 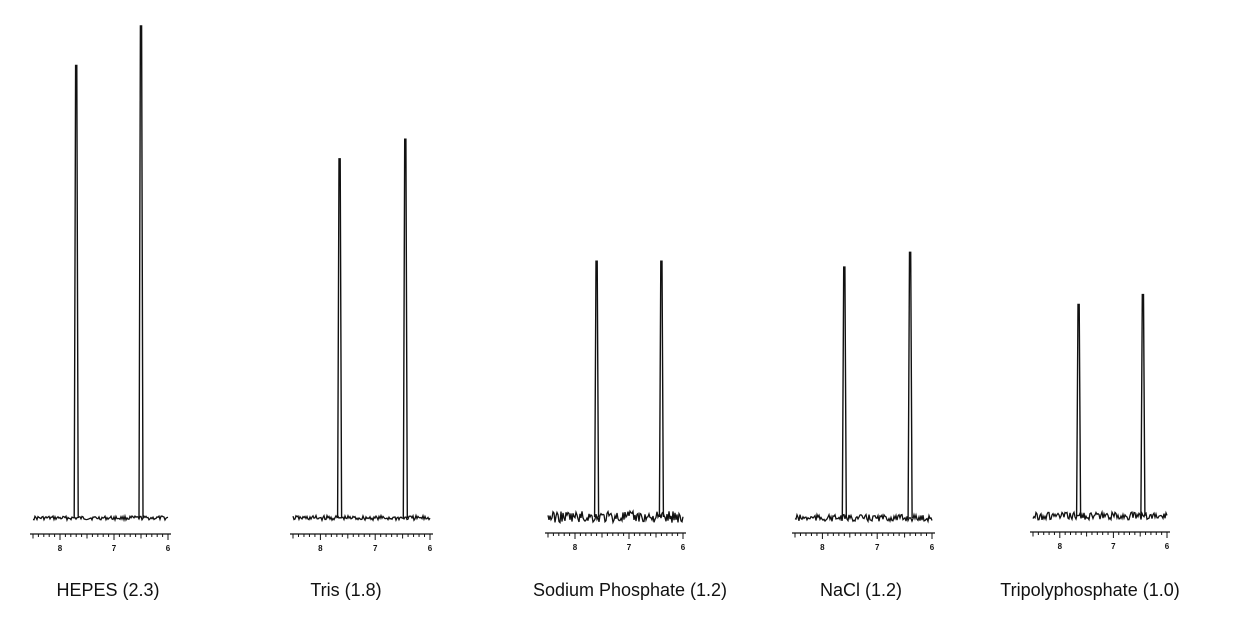 I want to click on spectrum-panel-4: 8 7 6 NaCl (1.2), so click(x=863, y=425).